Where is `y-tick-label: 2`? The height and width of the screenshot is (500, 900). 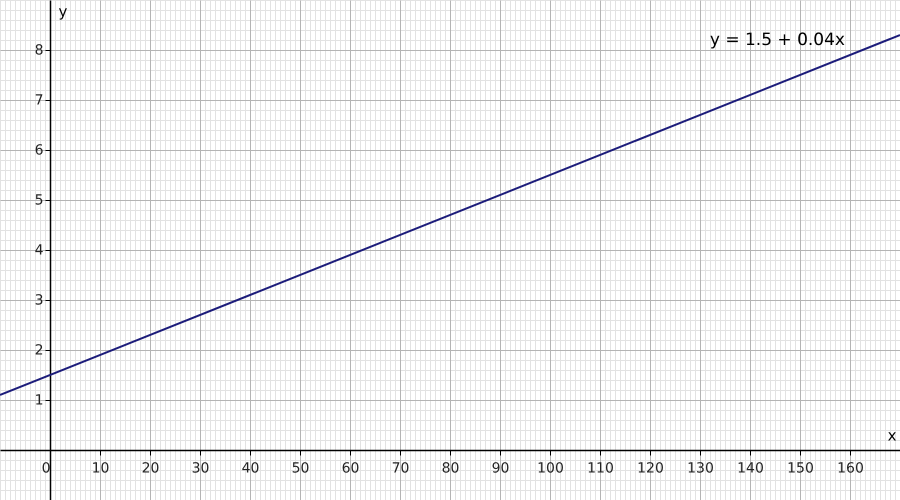 y-tick-label: 2 is located at coordinates (39, 350).